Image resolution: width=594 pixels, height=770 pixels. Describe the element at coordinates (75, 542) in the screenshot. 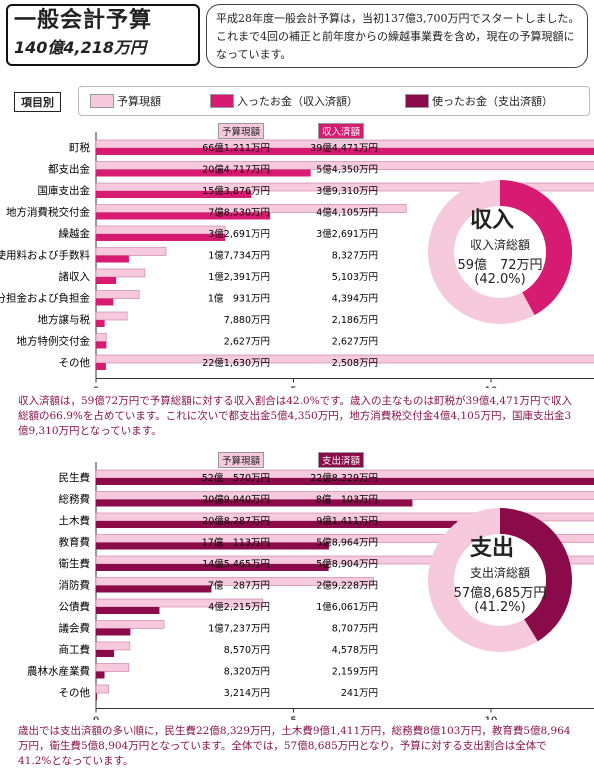

I see `expenditure-category-label: 教育費` at that location.